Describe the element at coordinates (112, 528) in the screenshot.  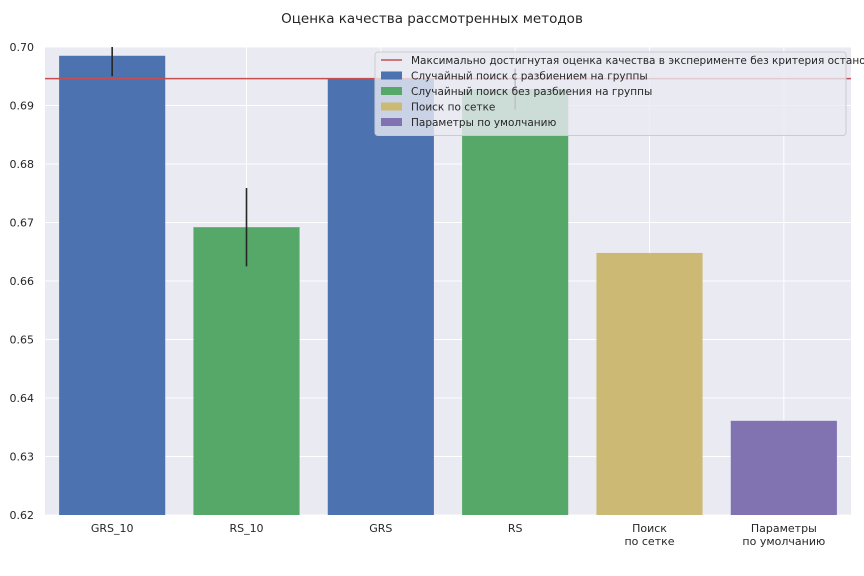
I see `x-tick-label: GRS_10` at that location.